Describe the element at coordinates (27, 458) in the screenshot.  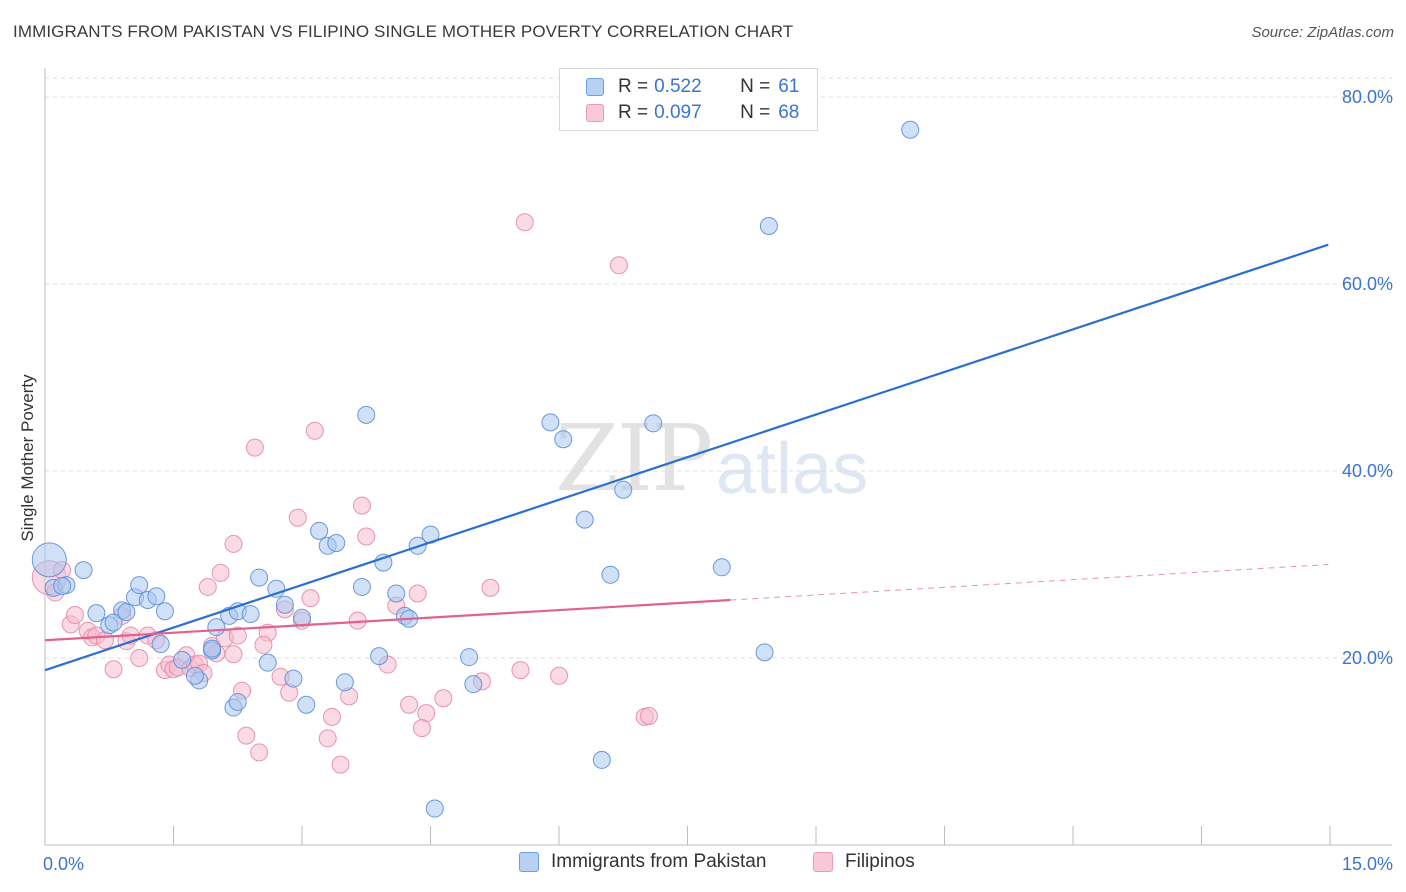
I see `y-axis-label: Single Mother Poverty` at that location.